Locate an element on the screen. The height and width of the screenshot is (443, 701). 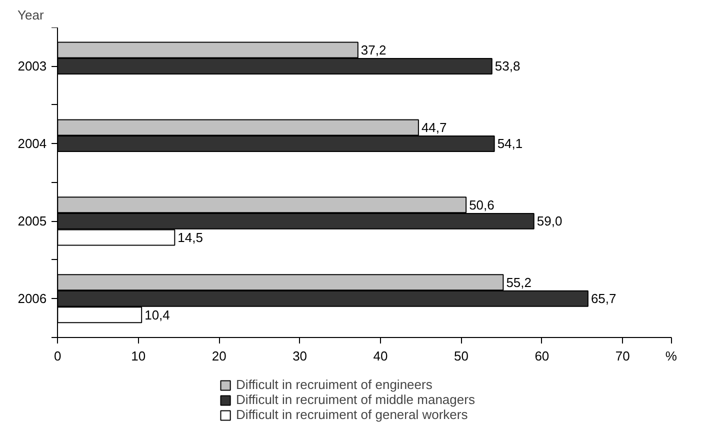
legend-label: Difficult in recruiment of general workers is located at coordinates (352, 414).